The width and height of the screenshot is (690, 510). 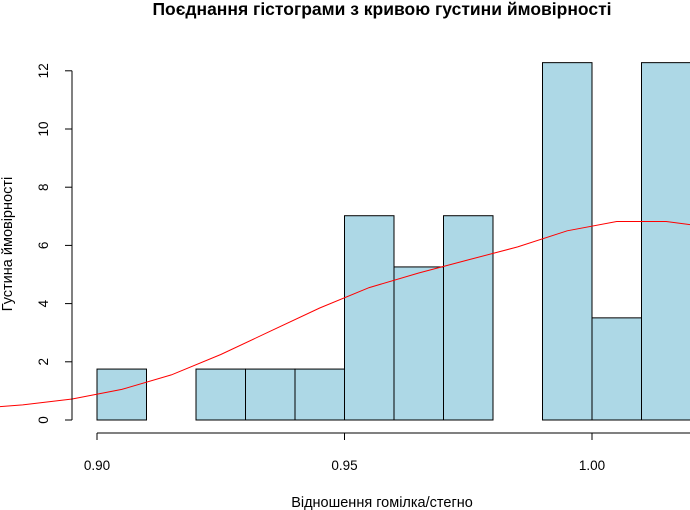 I want to click on y-tick-label: 4, so click(x=43, y=303).